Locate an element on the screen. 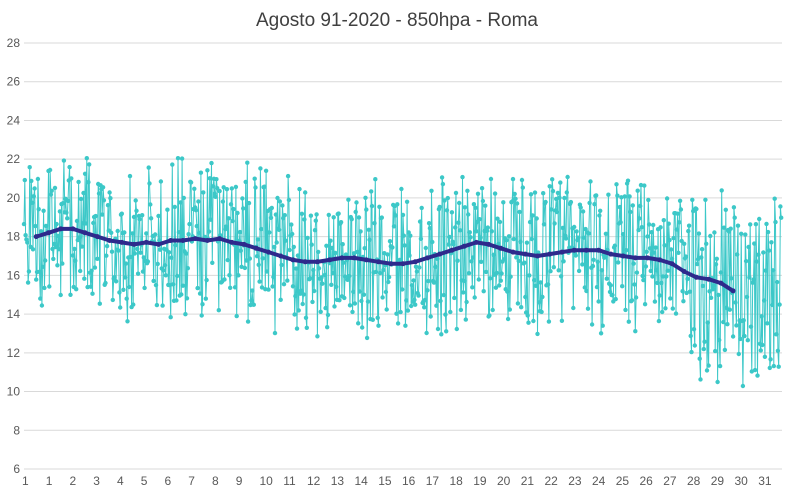  x-tick-label: 17 is located at coordinates (433, 481).